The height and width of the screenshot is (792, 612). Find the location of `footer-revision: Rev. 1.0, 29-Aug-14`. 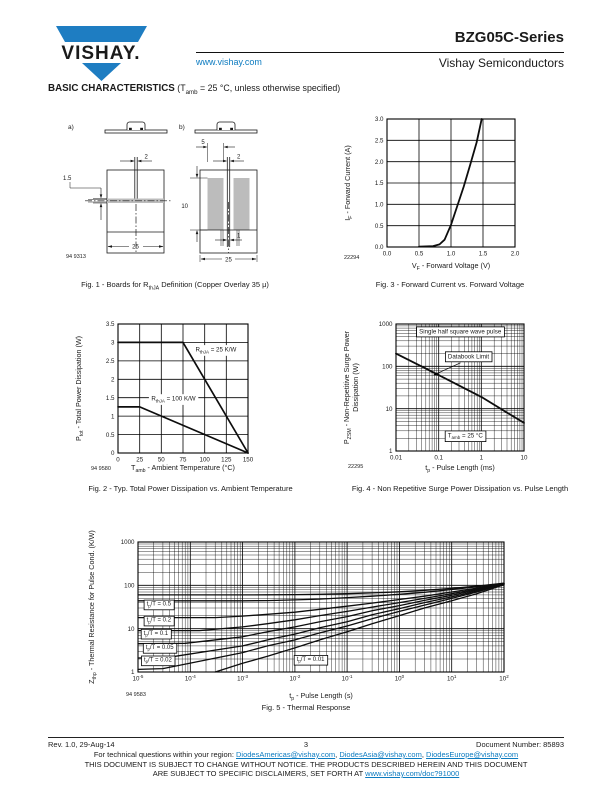

footer-revision: Rev. 1.0, 29-Aug-14 is located at coordinates (81, 744).